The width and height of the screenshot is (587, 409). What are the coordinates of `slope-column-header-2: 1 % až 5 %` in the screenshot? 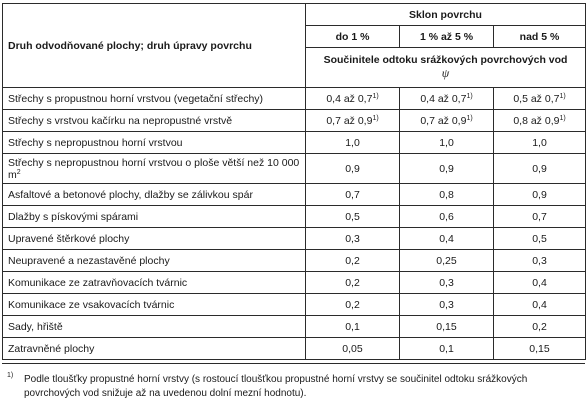 It's located at (446, 36).